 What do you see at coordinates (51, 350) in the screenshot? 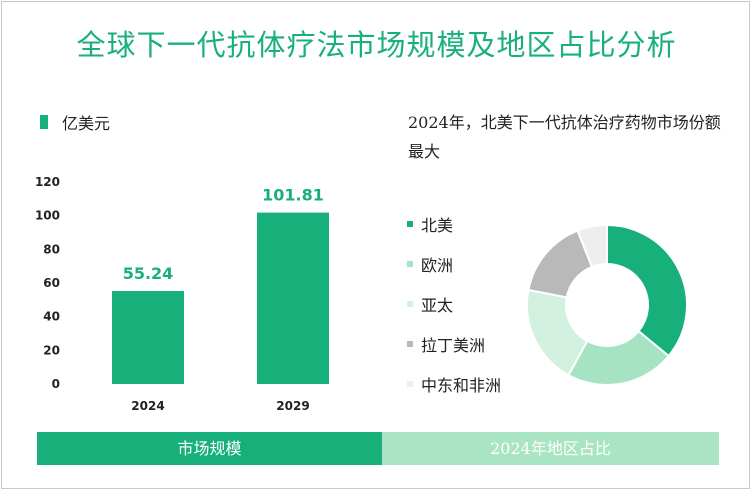
I see `y-tick-label: 20` at bounding box center [51, 350].